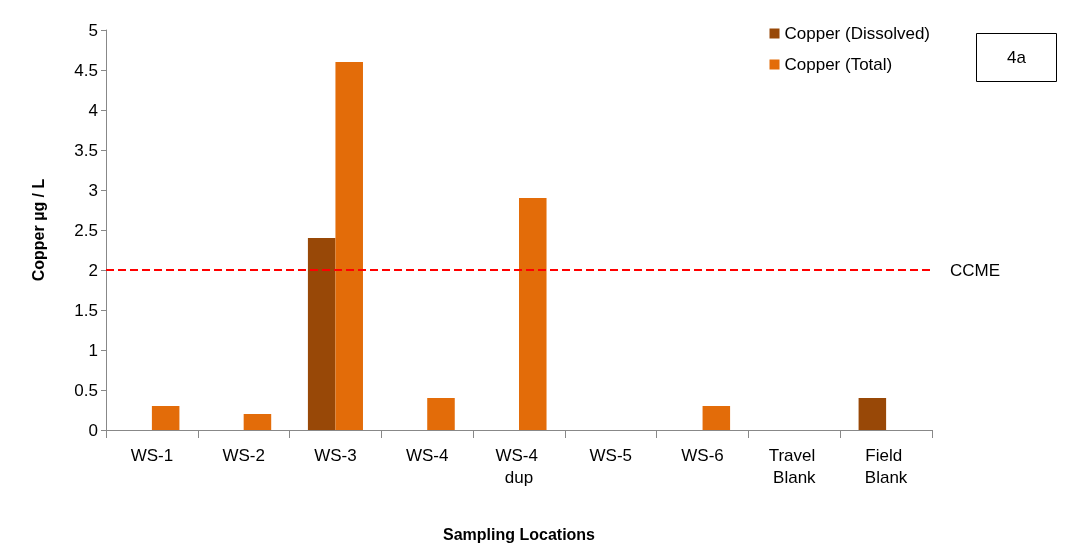 The height and width of the screenshot is (559, 1083). Describe the element at coordinates (519, 466) in the screenshot. I see `x-tick-label: WS-4 dup` at that location.